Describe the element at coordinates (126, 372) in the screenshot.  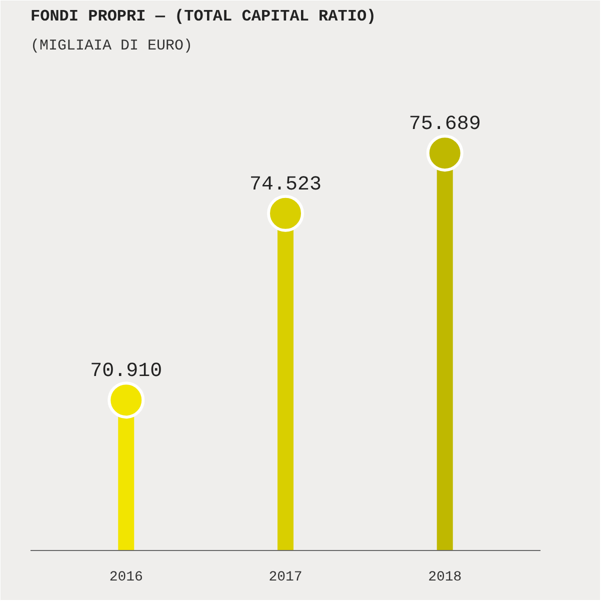
I see `data-label: 70.910` at that location.